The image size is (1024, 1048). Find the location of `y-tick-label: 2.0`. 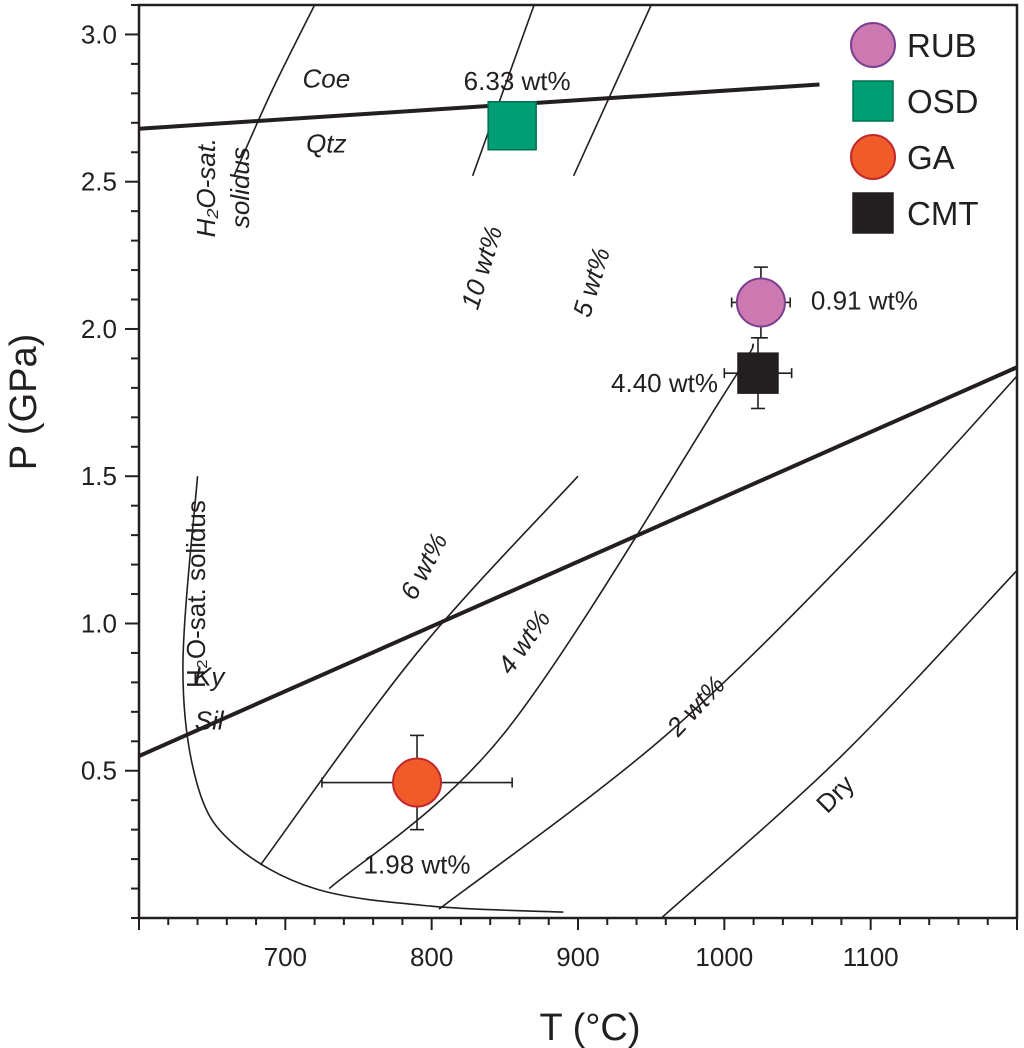

y-tick-label: 2.0 is located at coordinates (99, 329).